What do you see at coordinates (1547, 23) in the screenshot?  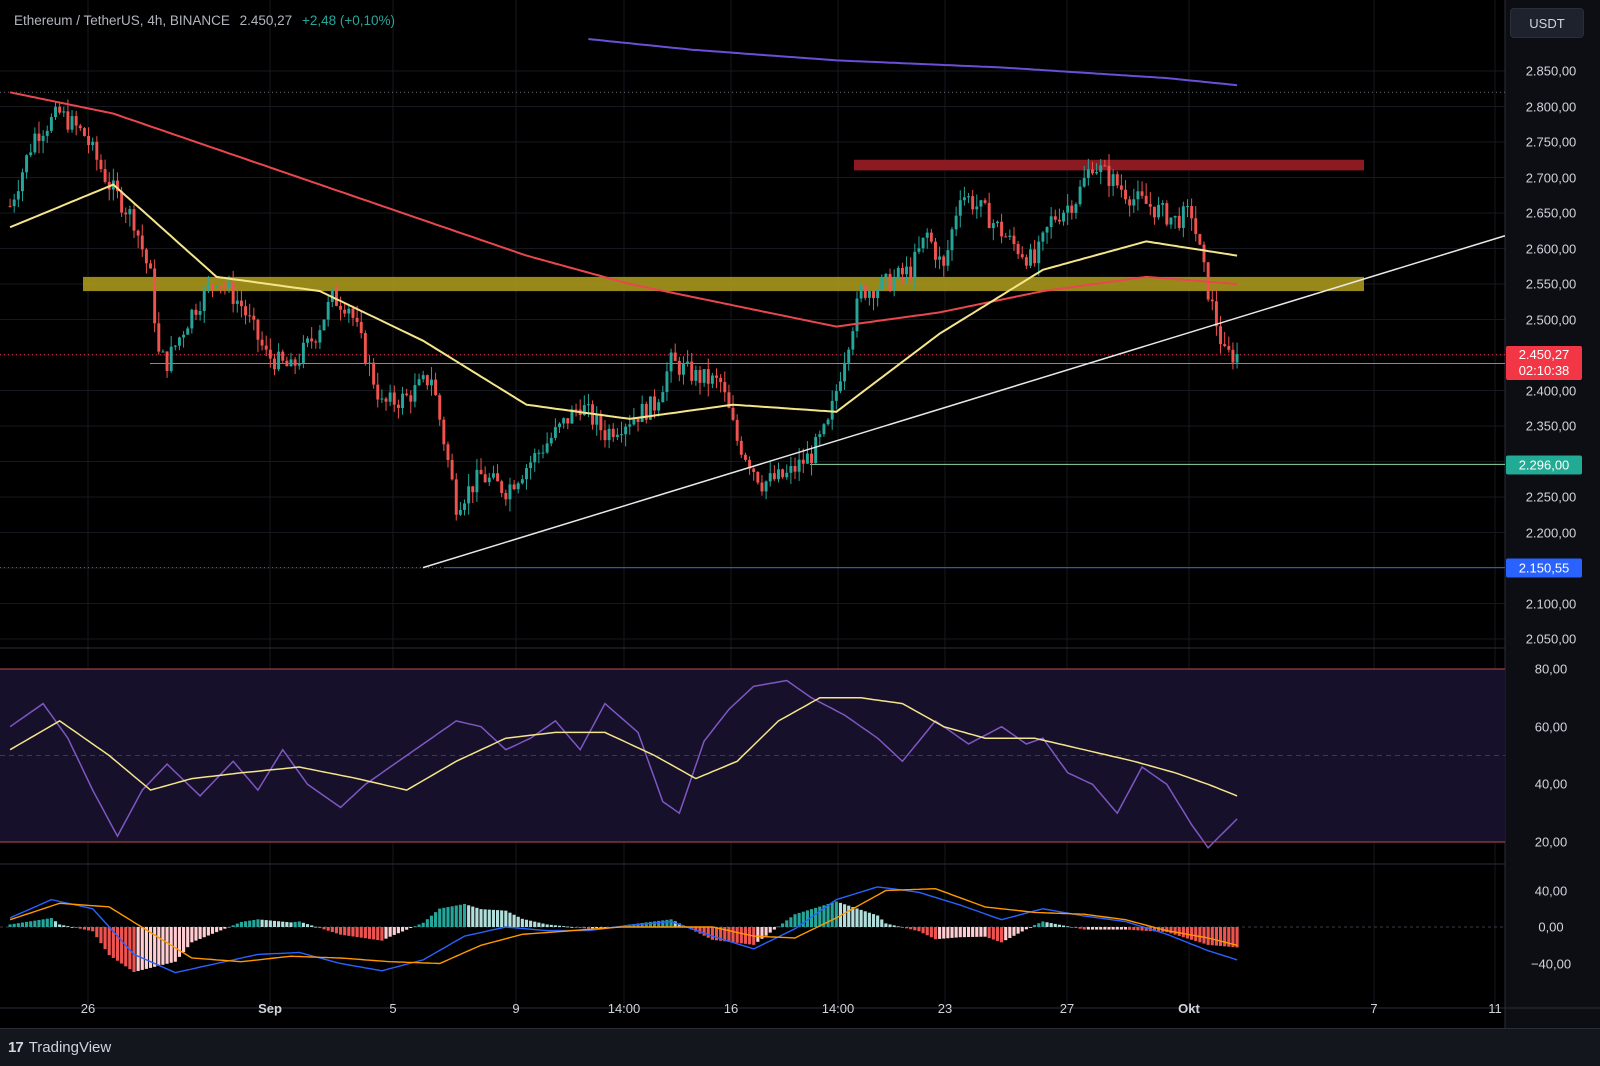 I see `currency-button: USDT` at bounding box center [1547, 23].